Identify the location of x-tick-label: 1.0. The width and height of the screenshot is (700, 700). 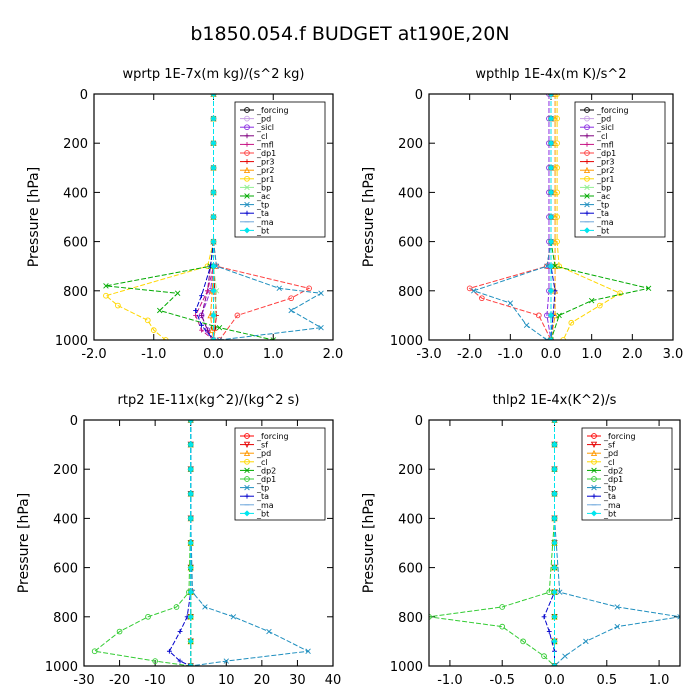
(591, 354).